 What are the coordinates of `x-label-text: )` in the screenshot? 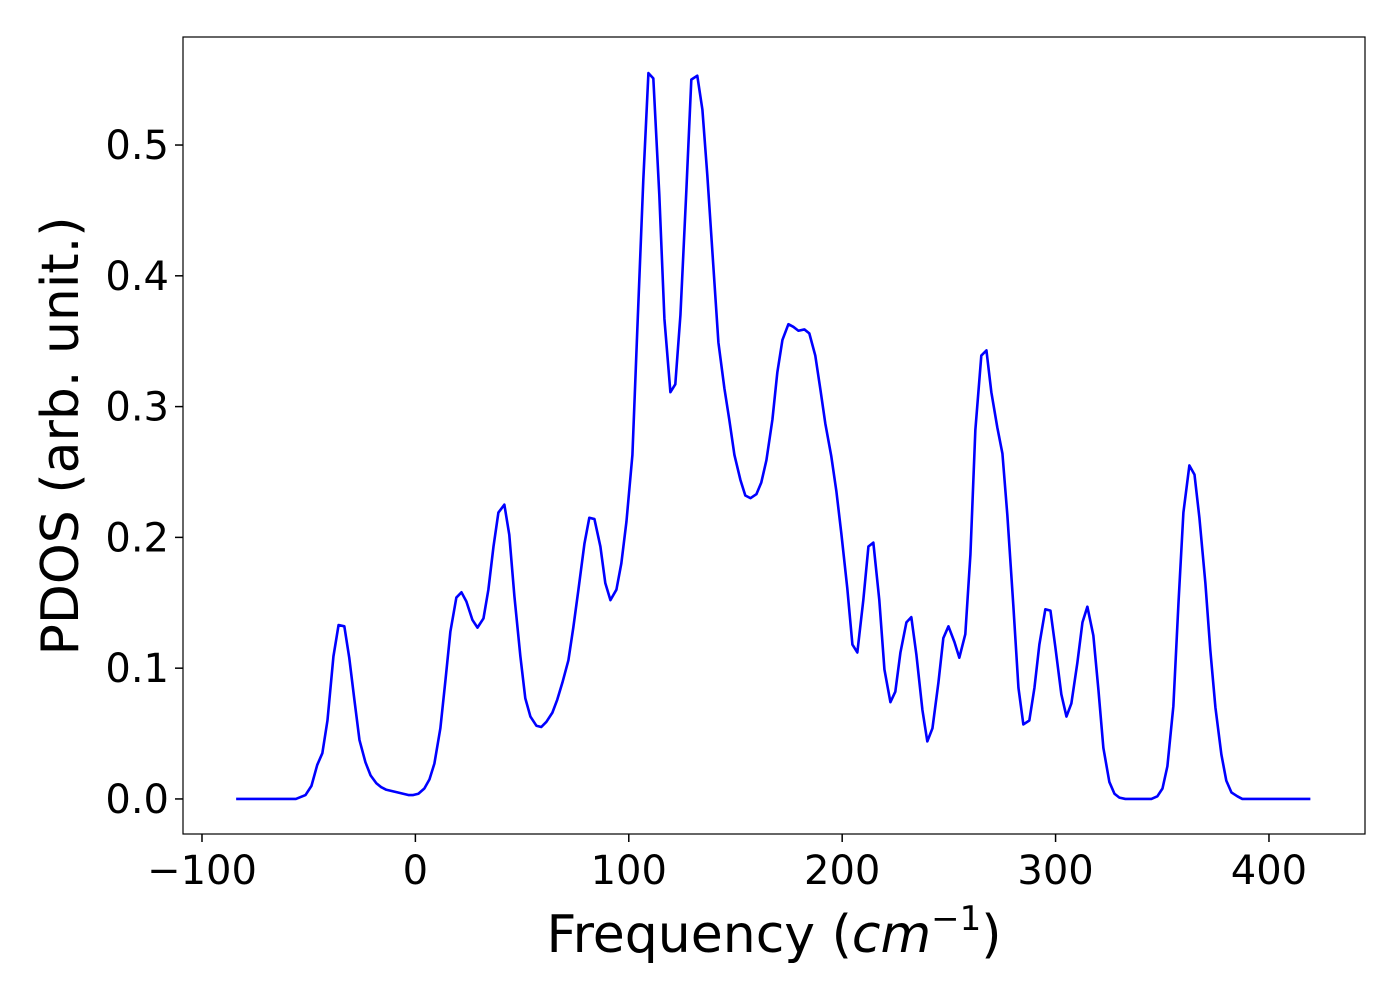 It's located at (991, 935).